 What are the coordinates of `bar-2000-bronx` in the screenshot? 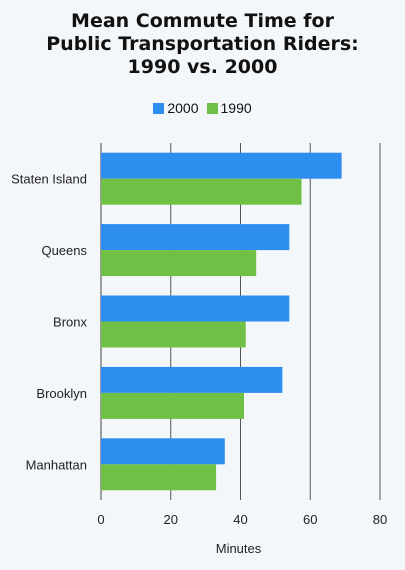 It's located at (195, 308).